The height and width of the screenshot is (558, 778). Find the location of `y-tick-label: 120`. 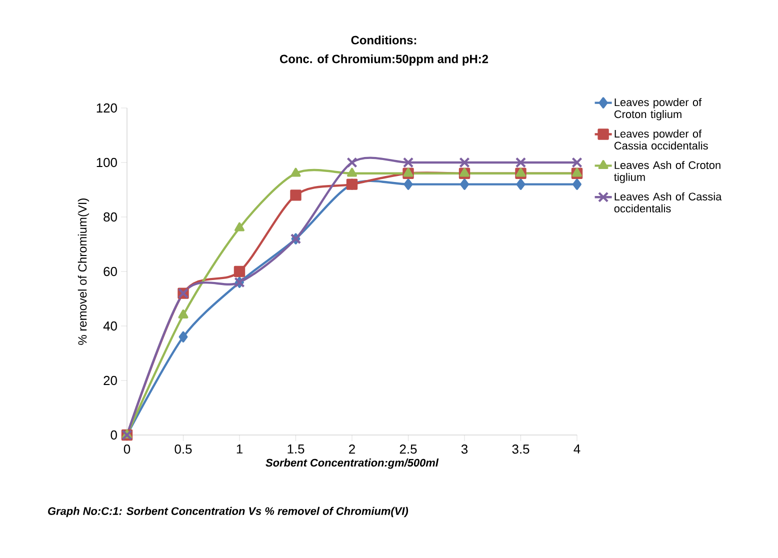

y-tick-label: 120 is located at coordinates (106, 108).